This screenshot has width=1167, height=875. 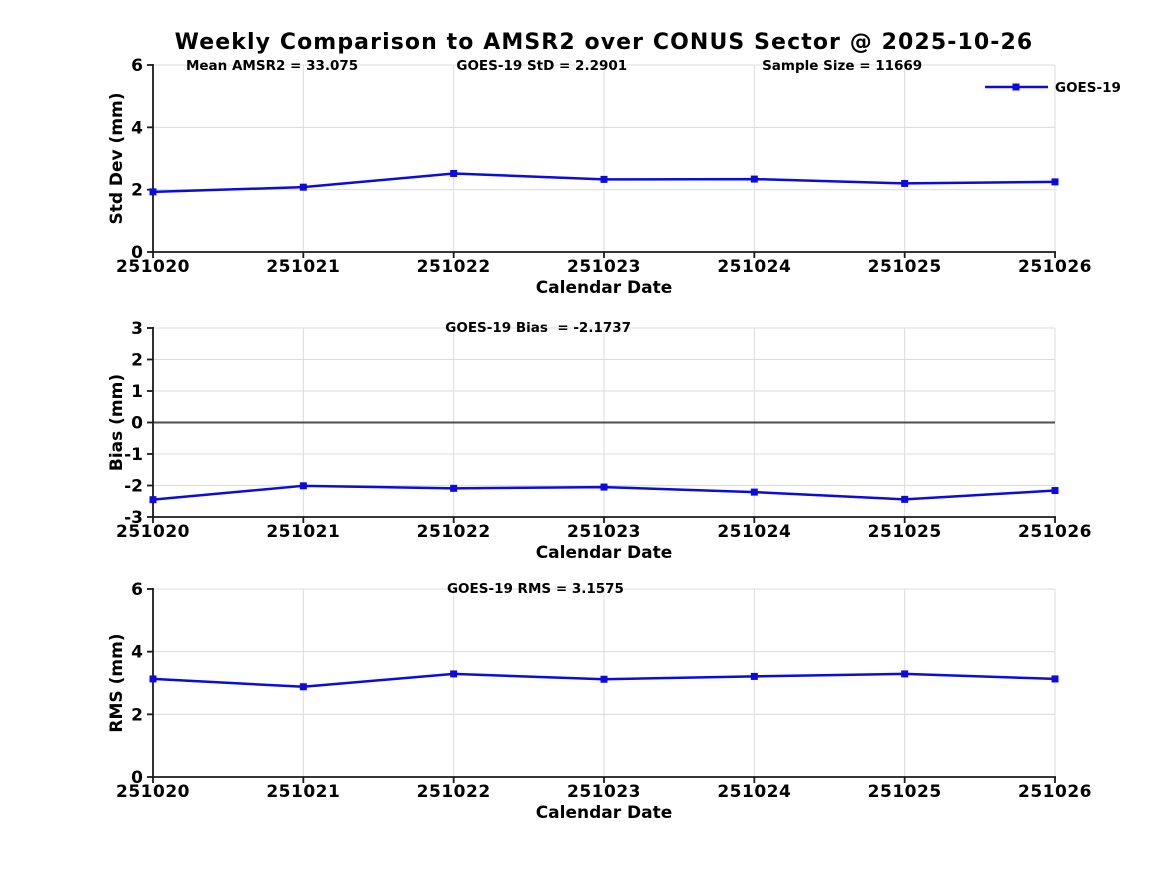 I want to click on stat-annotation: GOES-19 RMS = 3.1575, so click(x=535, y=589).